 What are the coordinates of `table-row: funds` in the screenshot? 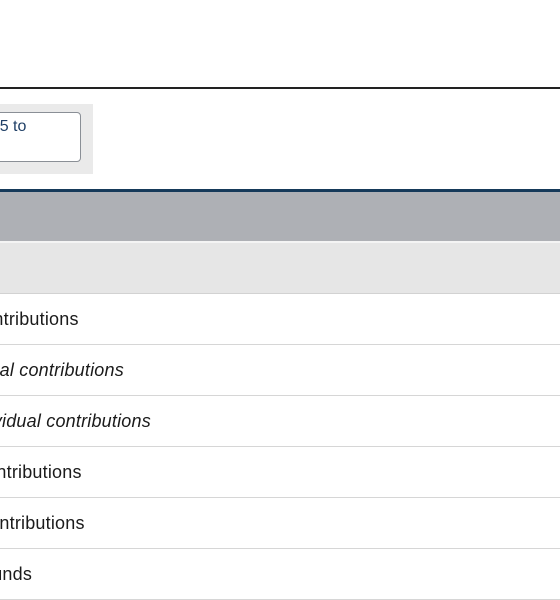 It's located at (280, 574).